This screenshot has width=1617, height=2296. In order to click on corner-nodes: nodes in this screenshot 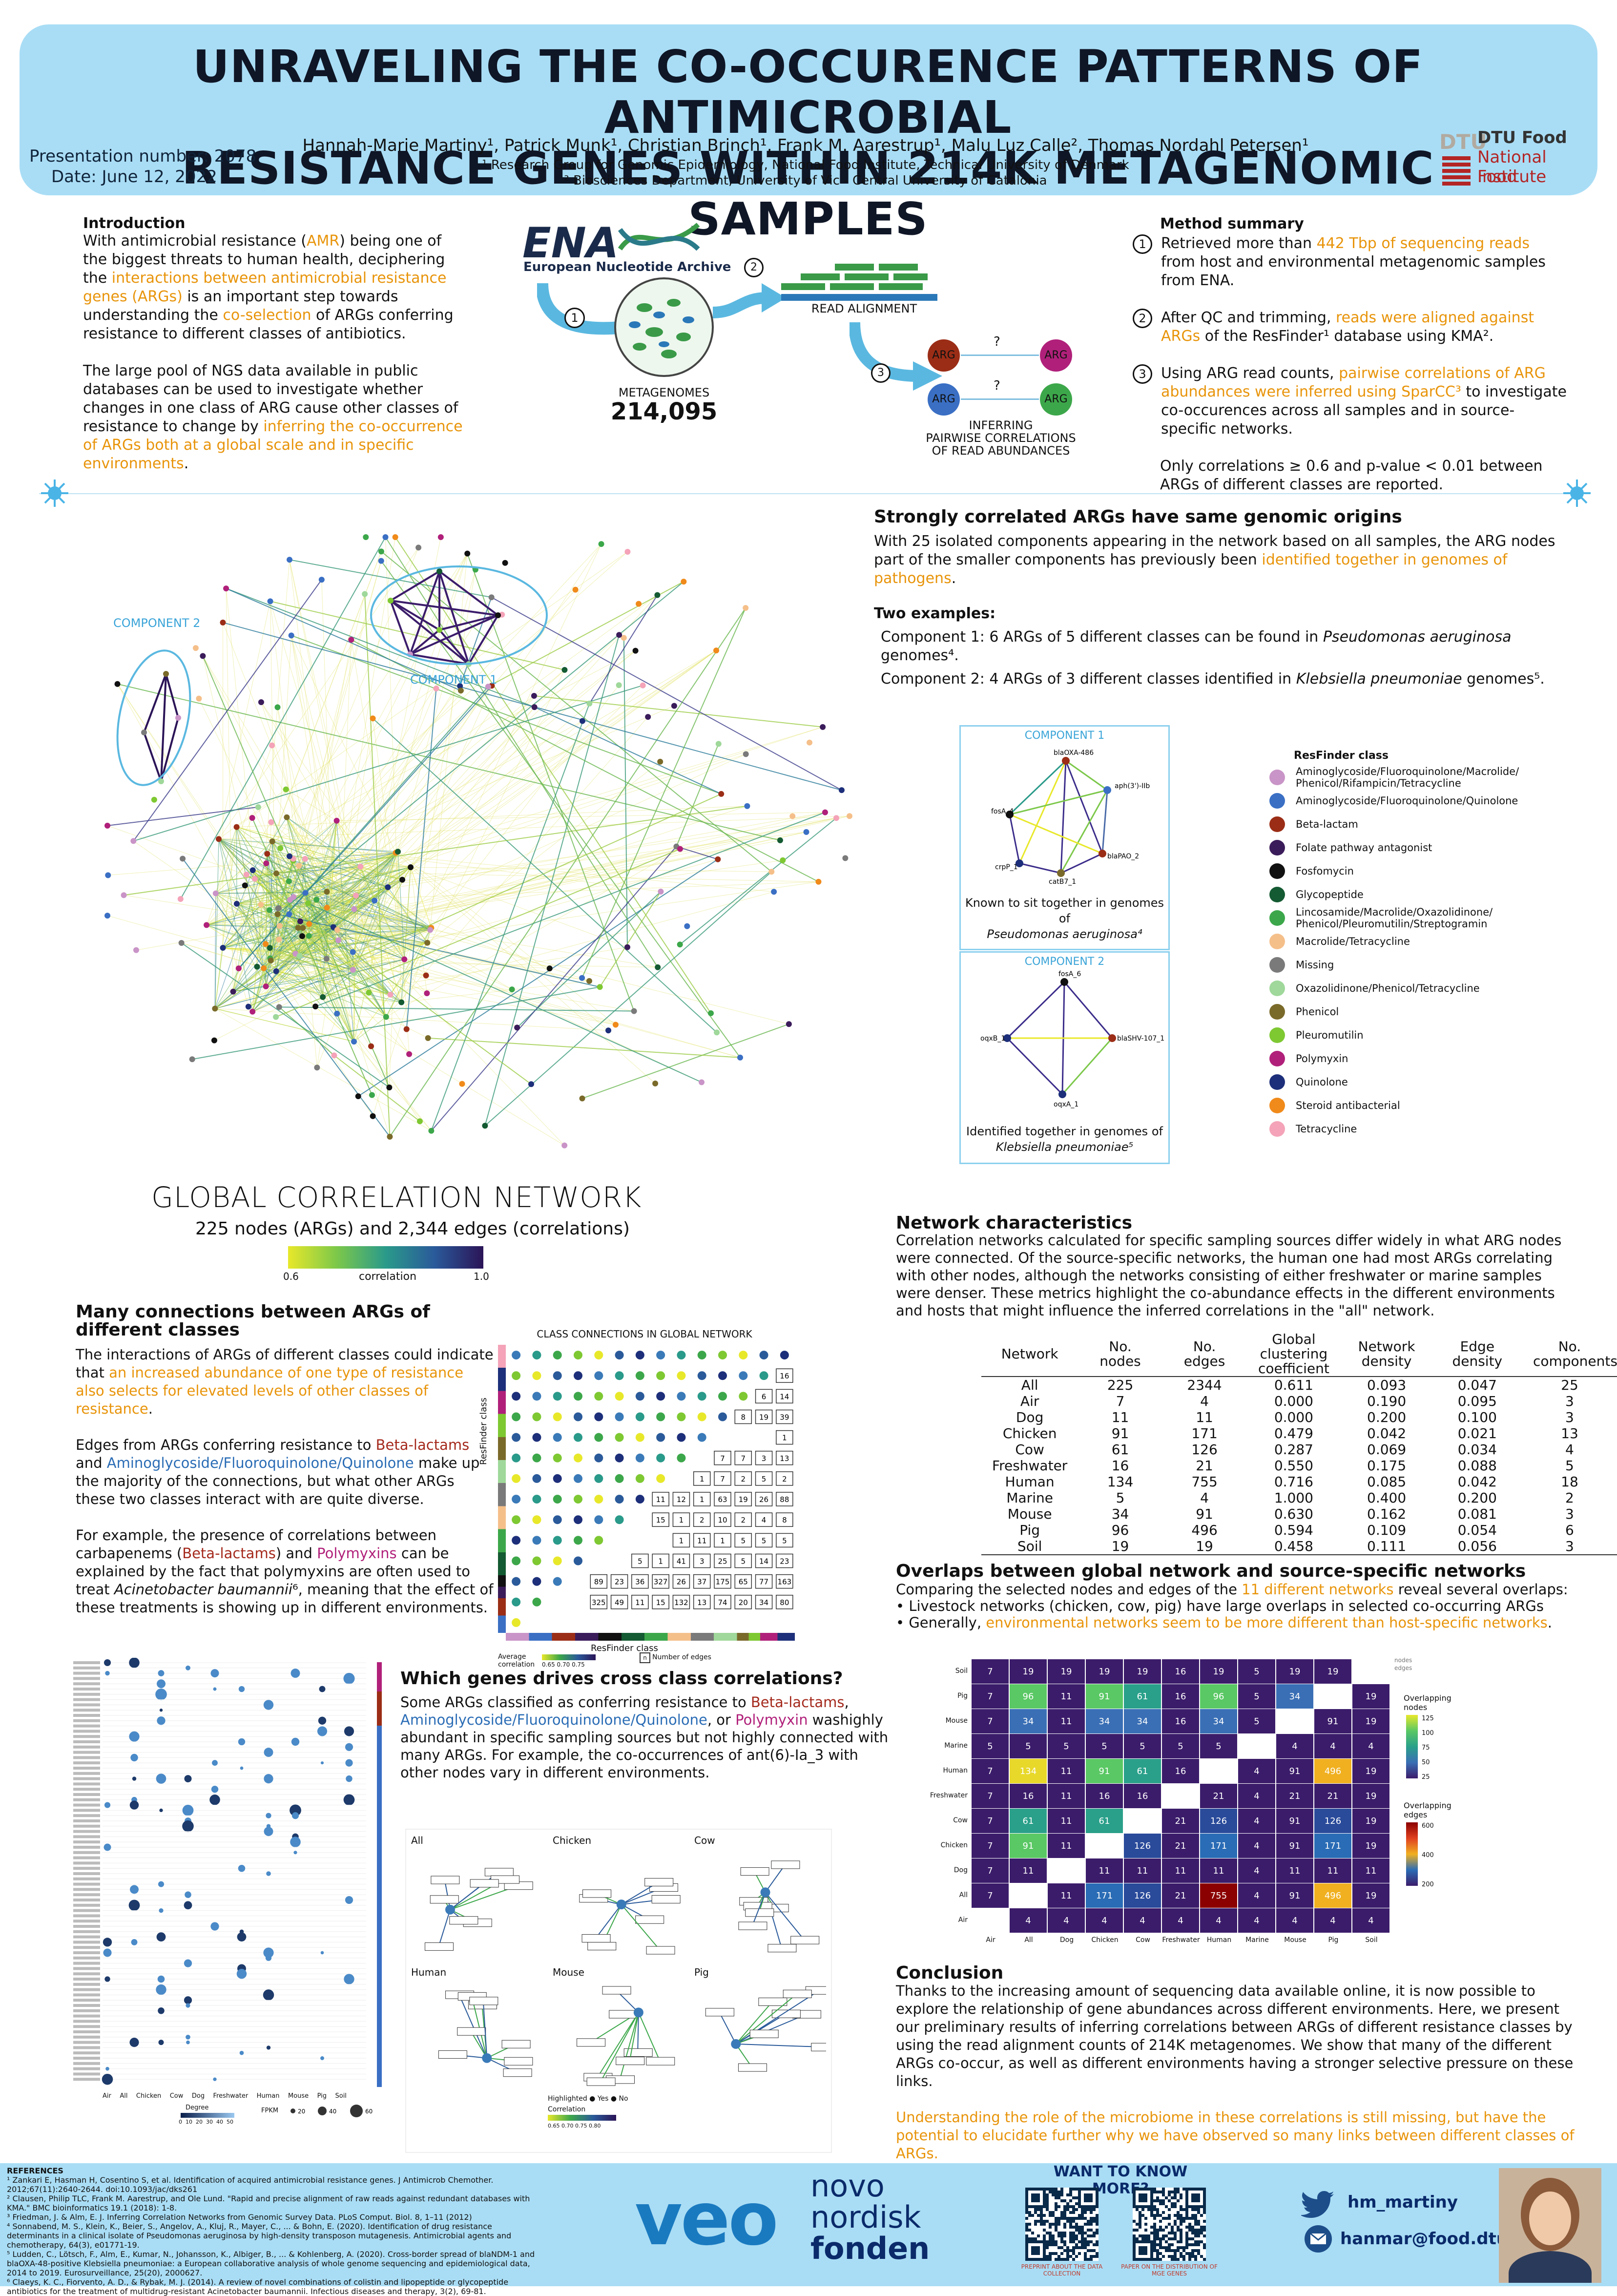, I will do `click(1403, 1660)`.